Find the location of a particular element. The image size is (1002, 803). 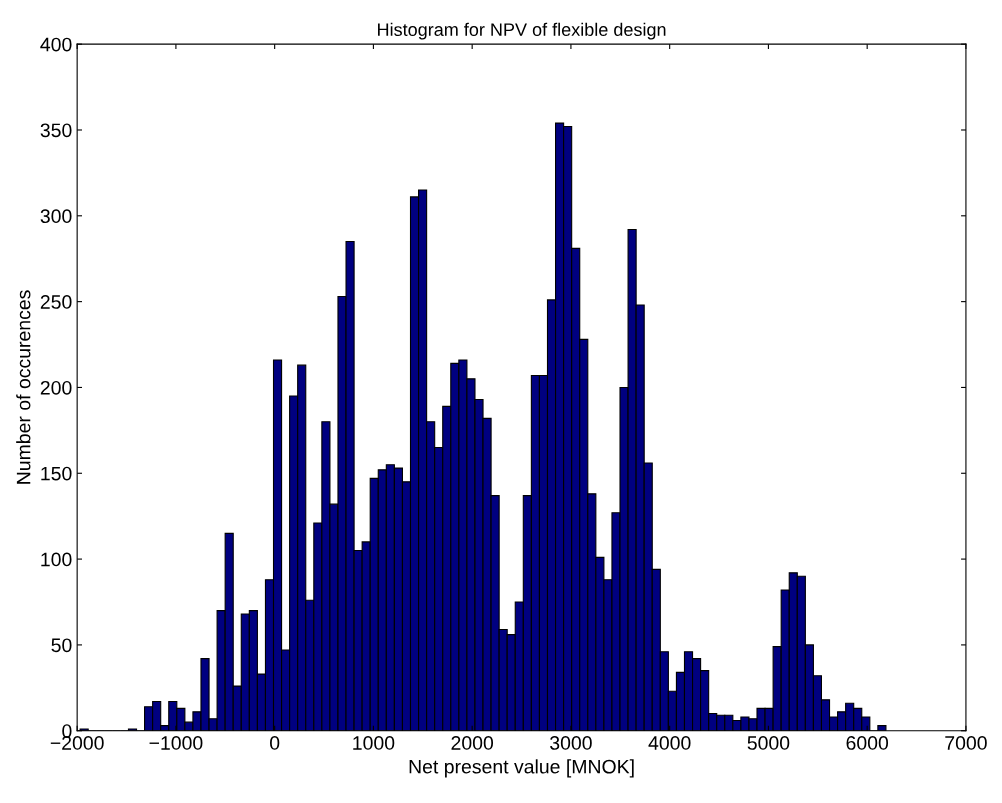

y-tick-label: 150 is located at coordinates (56, 473).